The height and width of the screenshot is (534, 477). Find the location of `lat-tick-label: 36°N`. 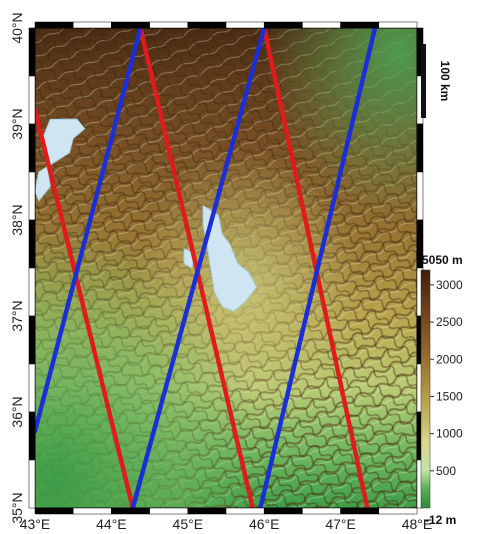

lat-tick-label: 36°N is located at coordinates (17, 411).